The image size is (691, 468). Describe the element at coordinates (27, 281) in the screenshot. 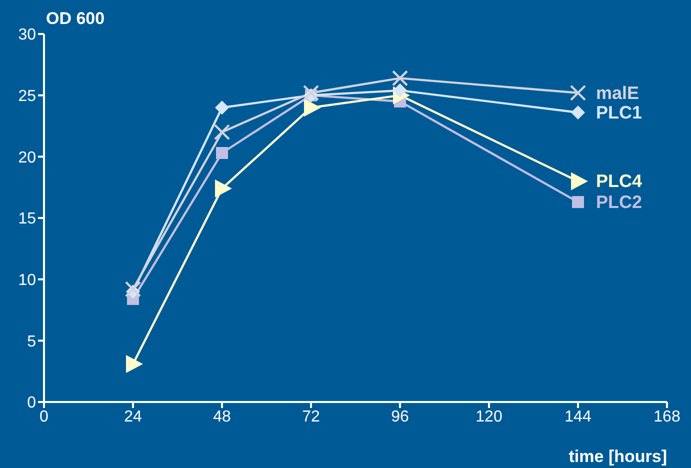

I see `y-tick-label: 10` at that location.